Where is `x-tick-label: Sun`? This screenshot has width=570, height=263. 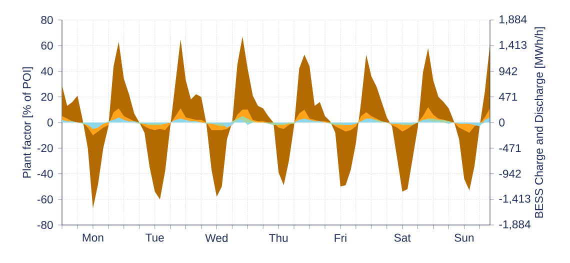
x-tick-label: Sun is located at coordinates (464, 238).